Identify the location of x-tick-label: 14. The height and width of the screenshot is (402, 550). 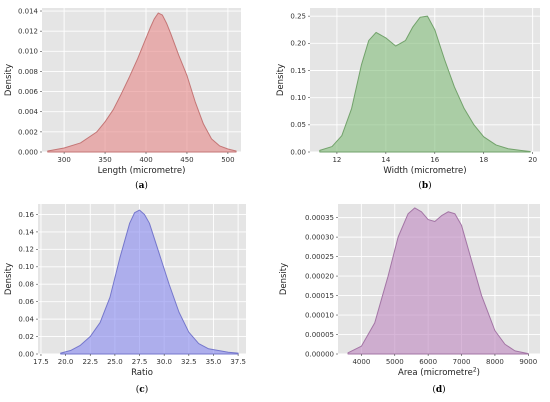
(385, 160).